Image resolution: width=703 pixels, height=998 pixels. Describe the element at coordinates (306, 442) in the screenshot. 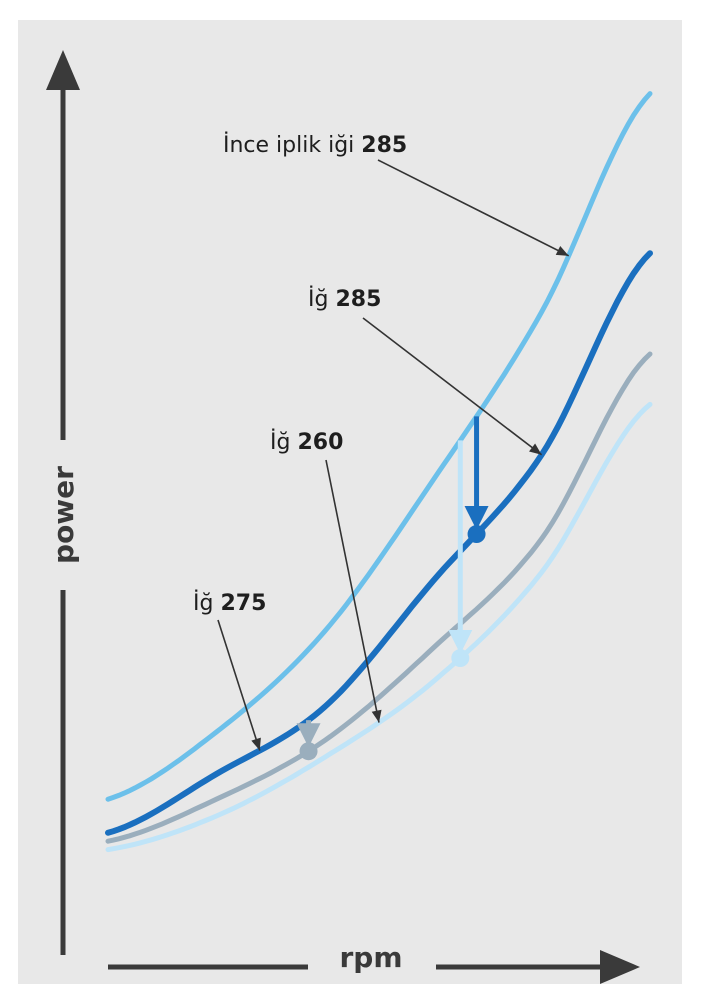

I see `annotation-label-3: İğ 260` at that location.